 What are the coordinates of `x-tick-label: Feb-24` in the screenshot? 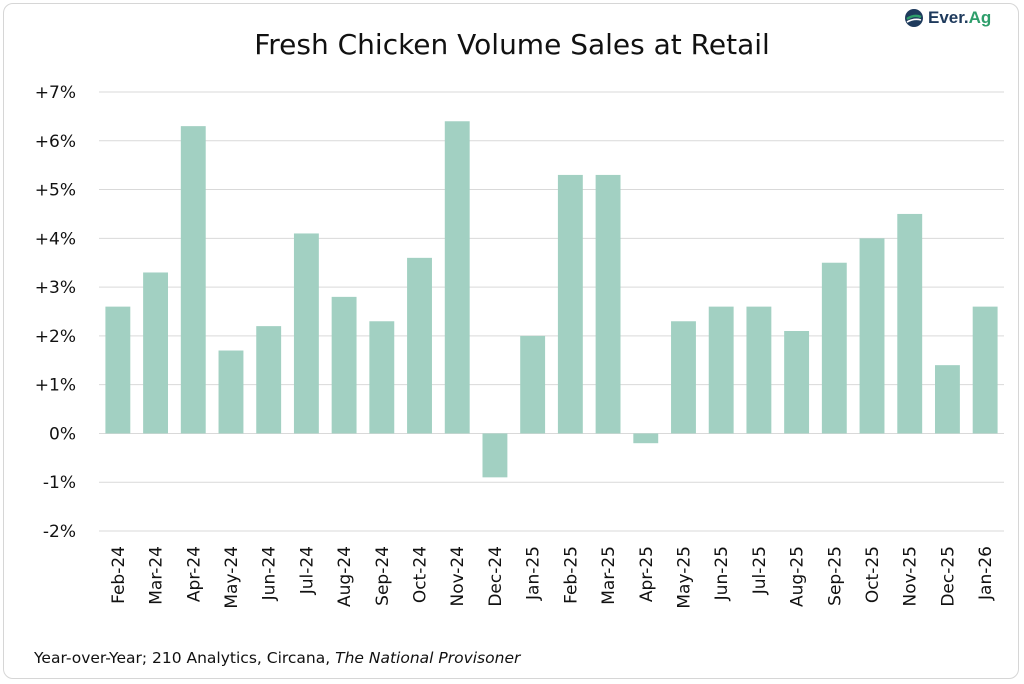 It's located at (119, 575).